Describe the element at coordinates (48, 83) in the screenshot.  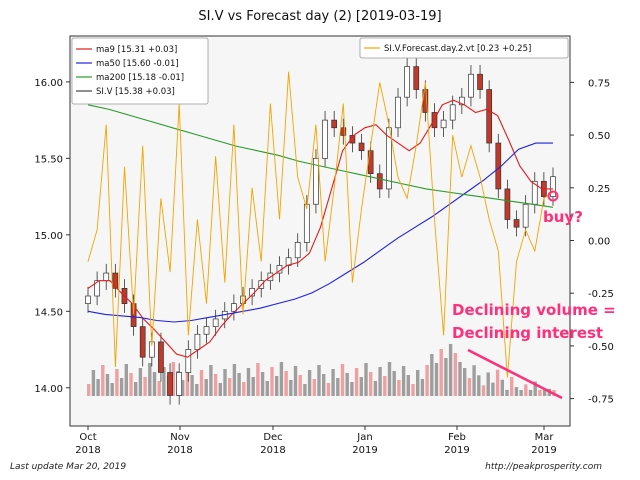
I see `left-tick-label: 16.00` at that location.